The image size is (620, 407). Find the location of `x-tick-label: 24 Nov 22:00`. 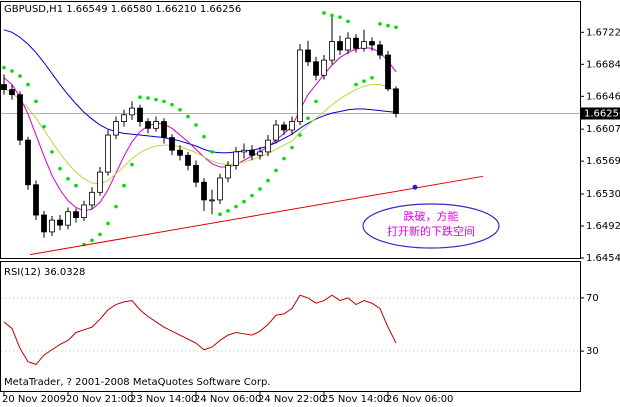

x-tick-label: 24 Nov 22:00 is located at coordinates (291, 399).